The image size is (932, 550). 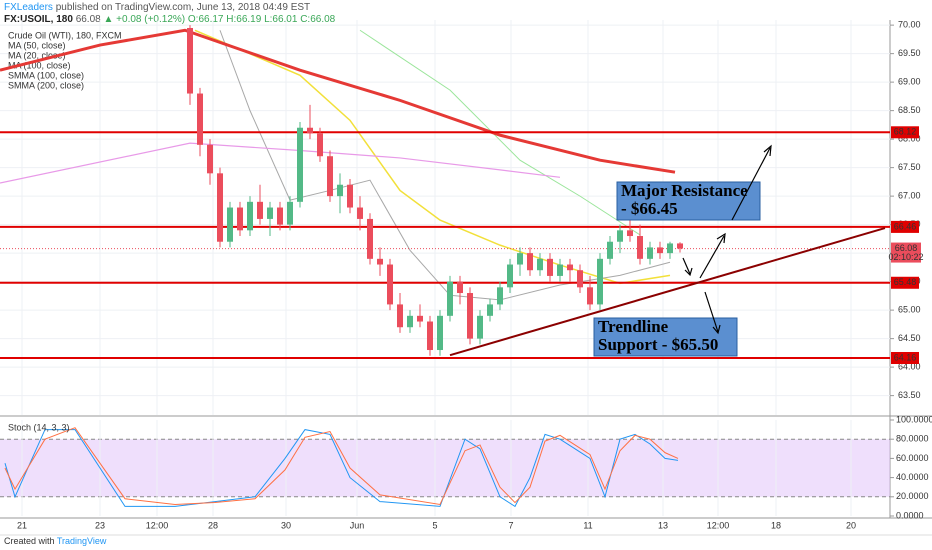 I want to click on y-tick-label: 20.0000, so click(x=912, y=496).